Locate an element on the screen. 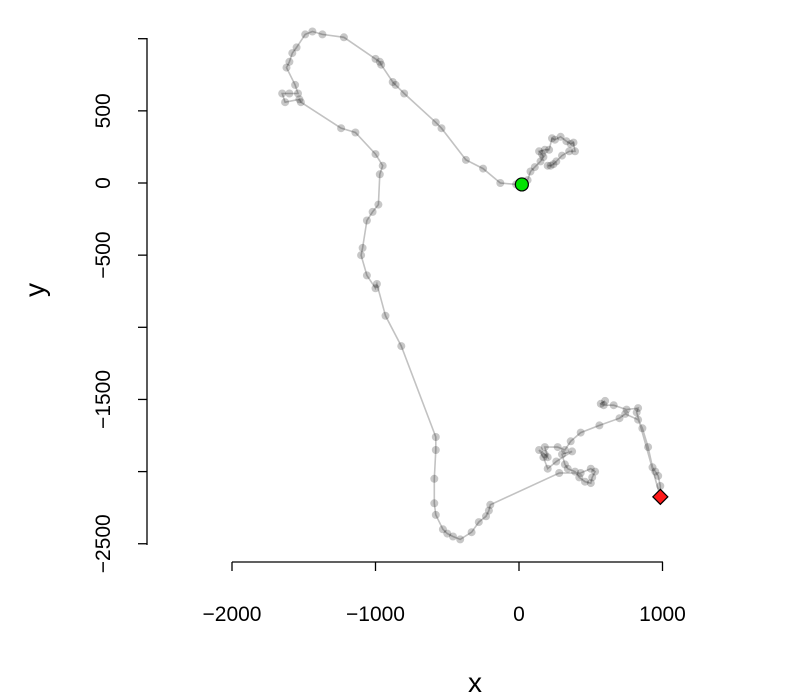 This screenshot has width=794, height=699. x-axis-label: x is located at coordinates (475, 682).